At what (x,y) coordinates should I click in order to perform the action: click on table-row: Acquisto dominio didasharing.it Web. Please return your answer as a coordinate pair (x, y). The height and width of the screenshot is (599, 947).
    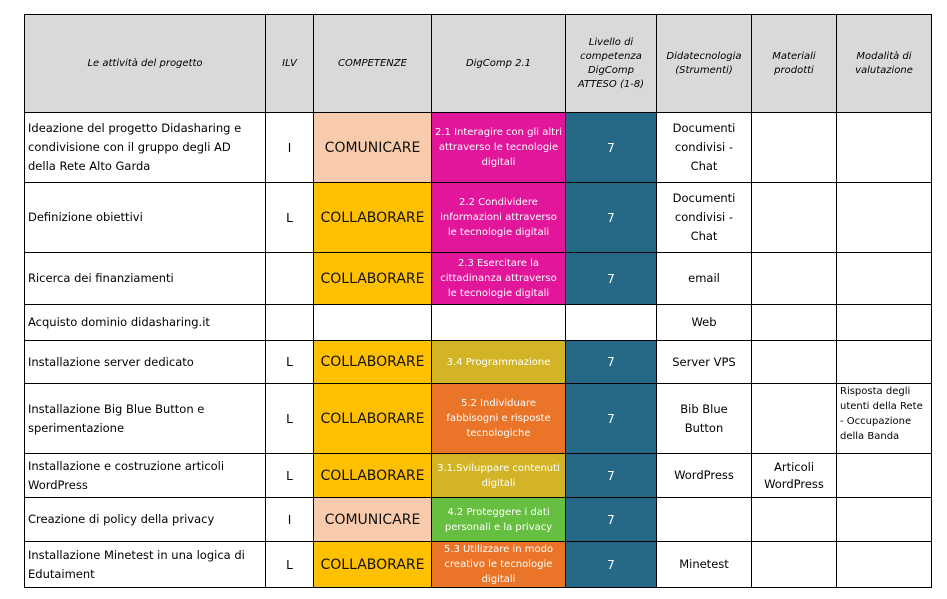
    Looking at the image, I should click on (478, 322).